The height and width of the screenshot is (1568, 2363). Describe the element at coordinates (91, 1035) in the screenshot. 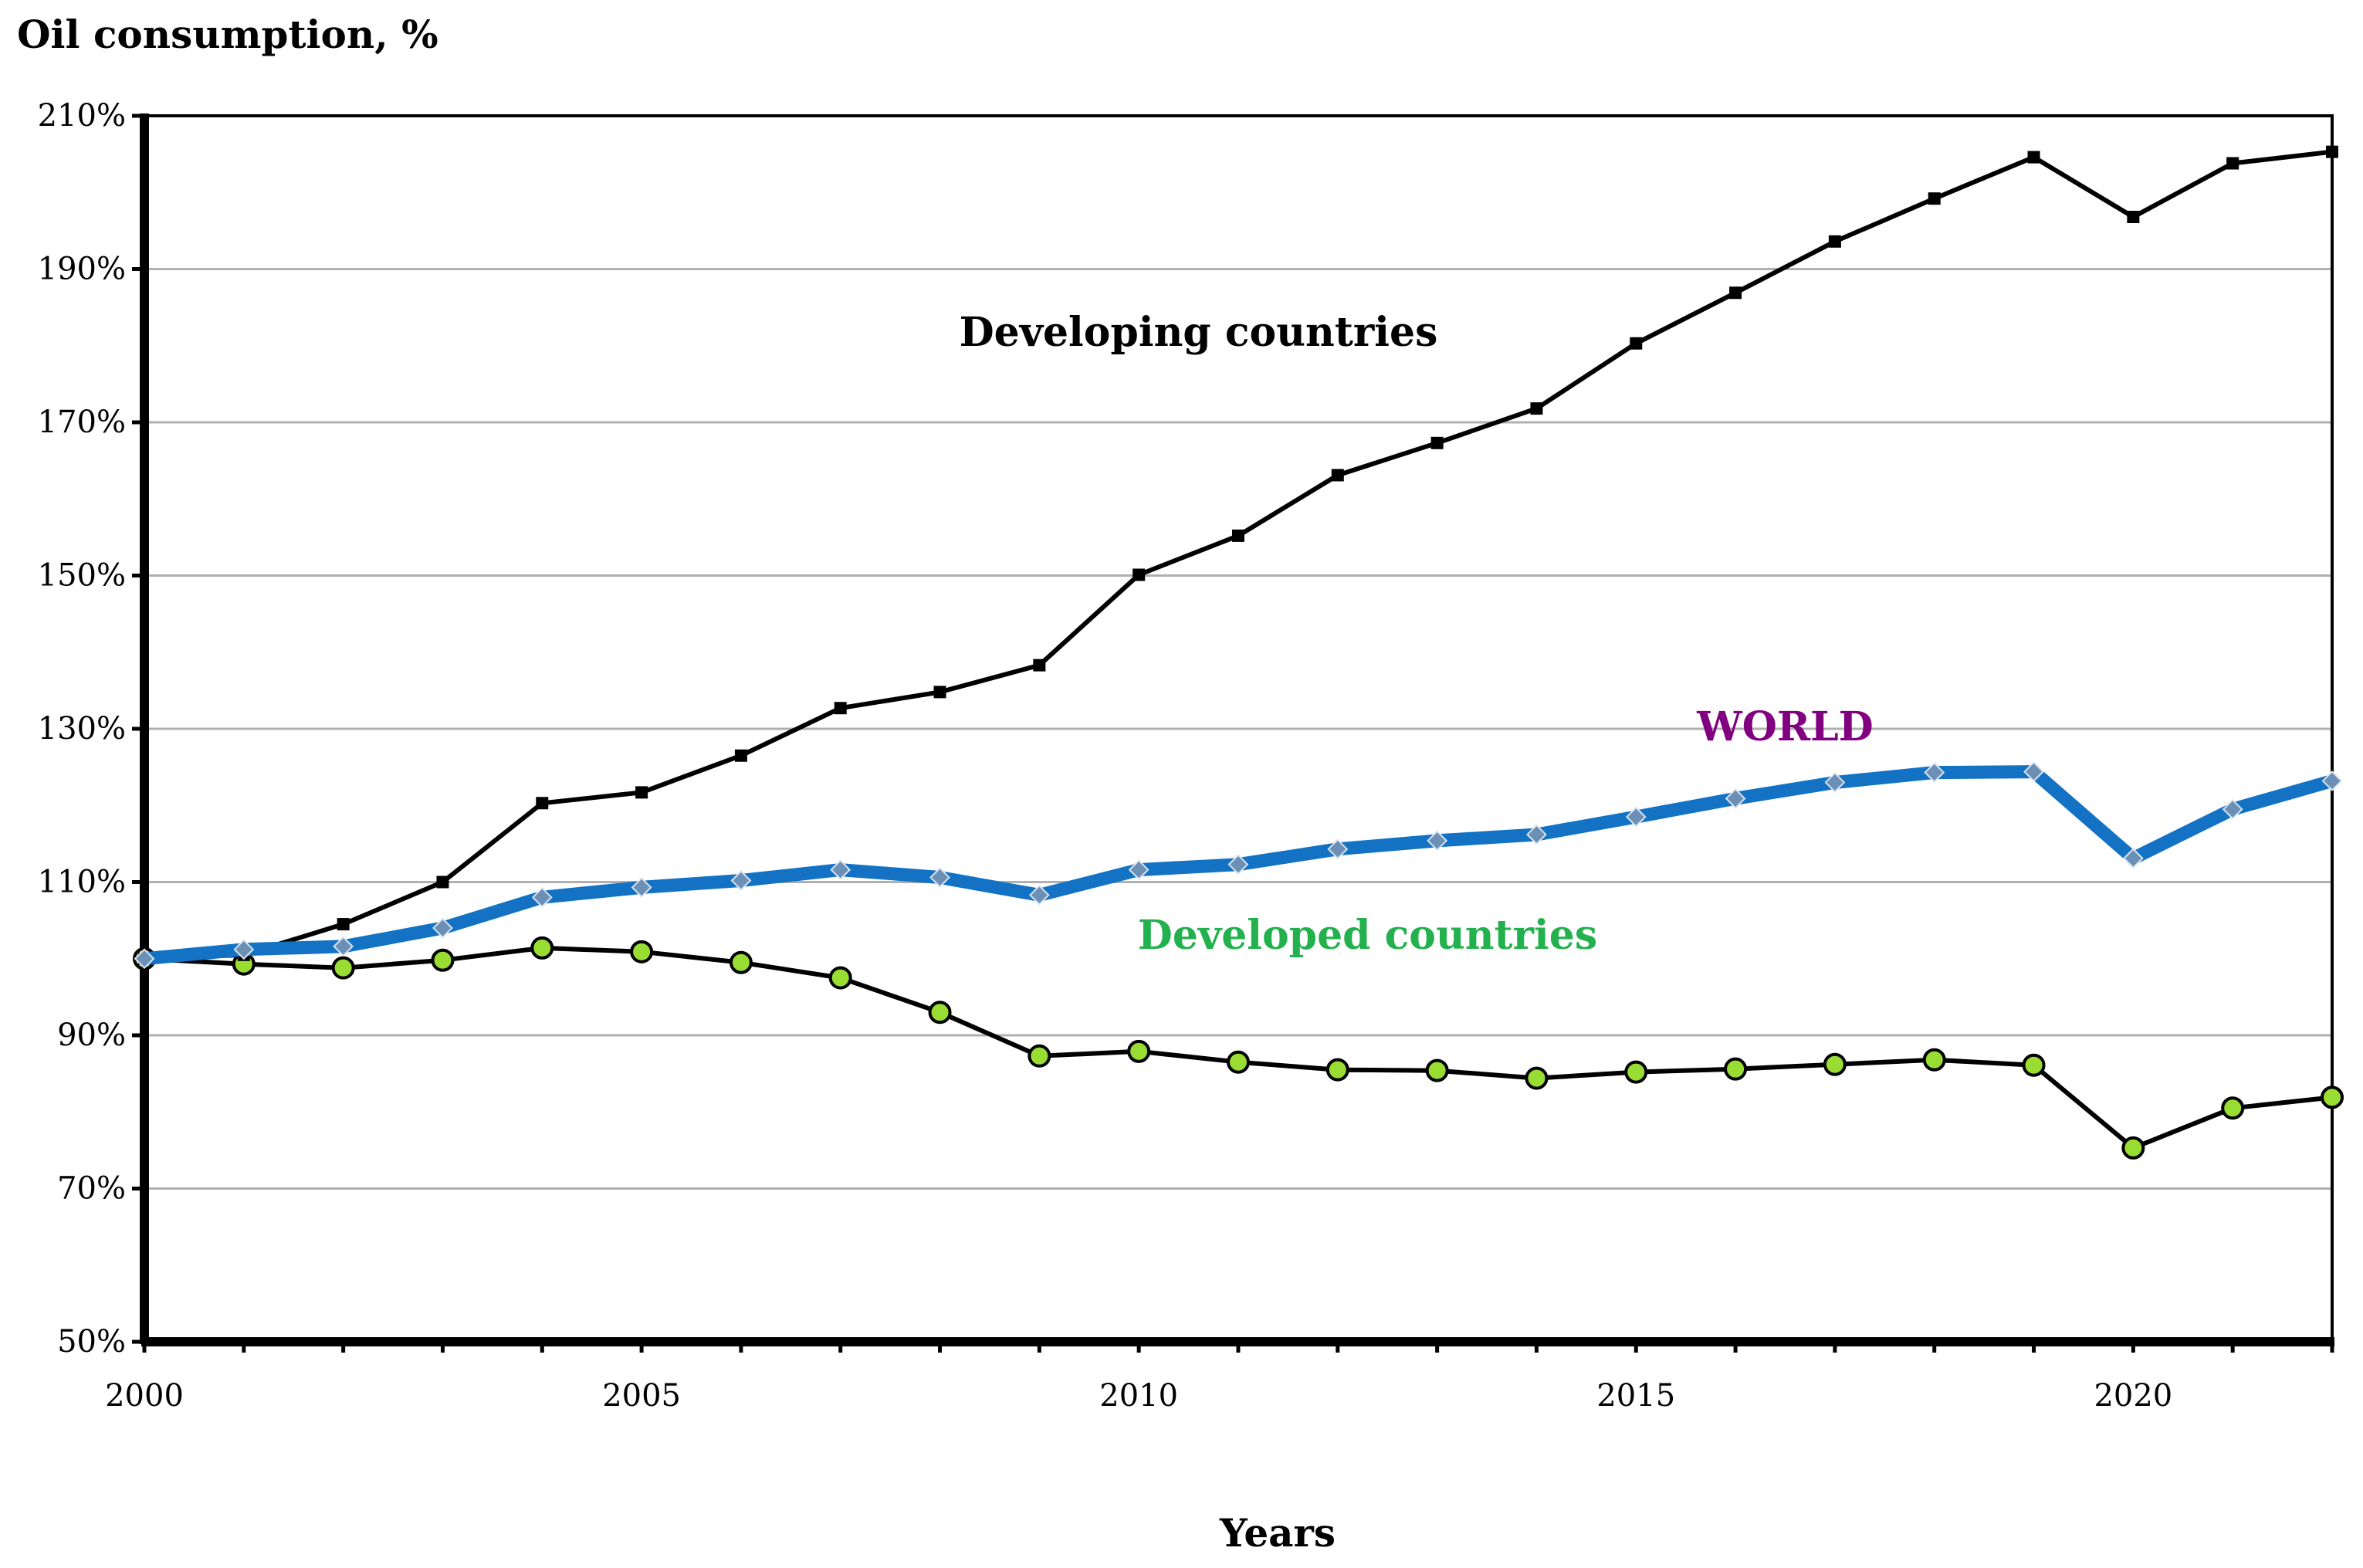

I see `y-tick-label: 90%` at that location.